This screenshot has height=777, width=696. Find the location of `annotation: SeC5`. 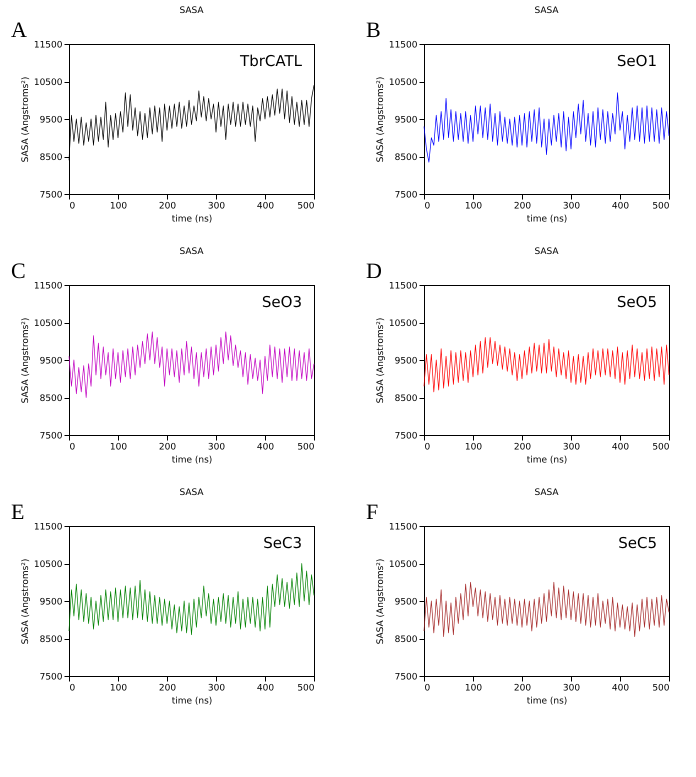

annotation: SeC5 is located at coordinates (637, 543).